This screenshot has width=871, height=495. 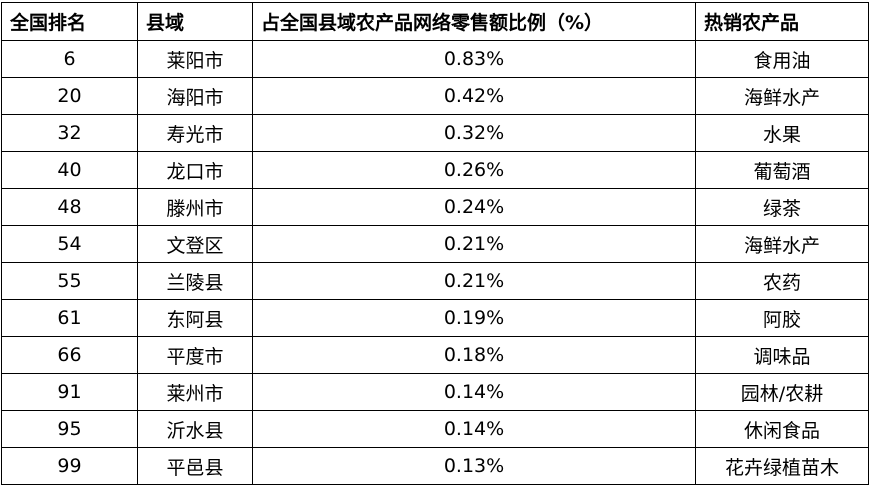 I want to click on table-cell: 0.19%, so click(x=474, y=318).